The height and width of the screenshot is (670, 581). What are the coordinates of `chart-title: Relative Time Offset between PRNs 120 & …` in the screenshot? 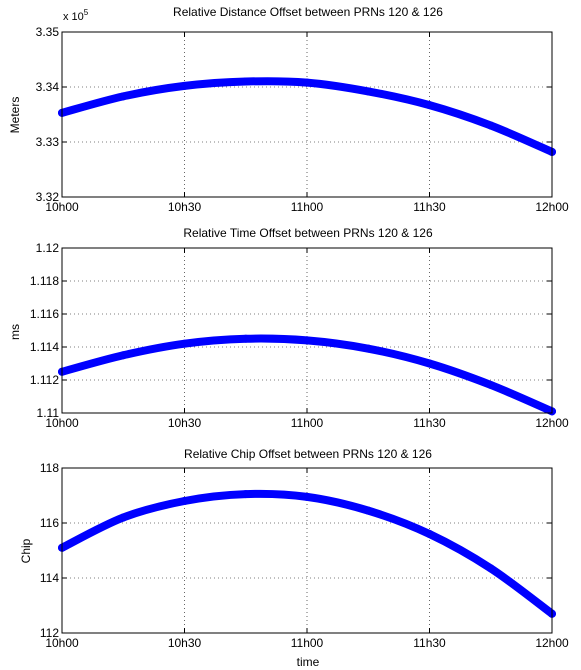 It's located at (308, 233).